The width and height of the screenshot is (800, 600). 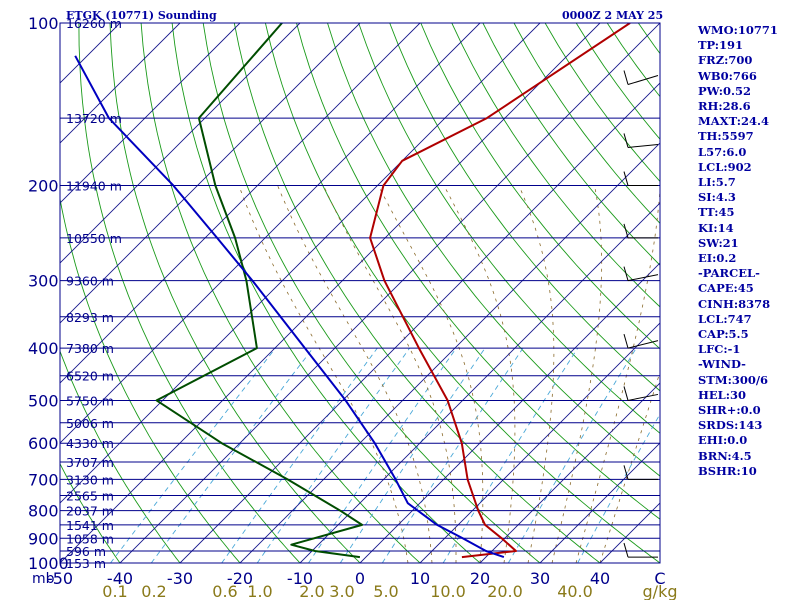 I want to click on mixing-ratio-label: 0.2, so click(x=153, y=591).